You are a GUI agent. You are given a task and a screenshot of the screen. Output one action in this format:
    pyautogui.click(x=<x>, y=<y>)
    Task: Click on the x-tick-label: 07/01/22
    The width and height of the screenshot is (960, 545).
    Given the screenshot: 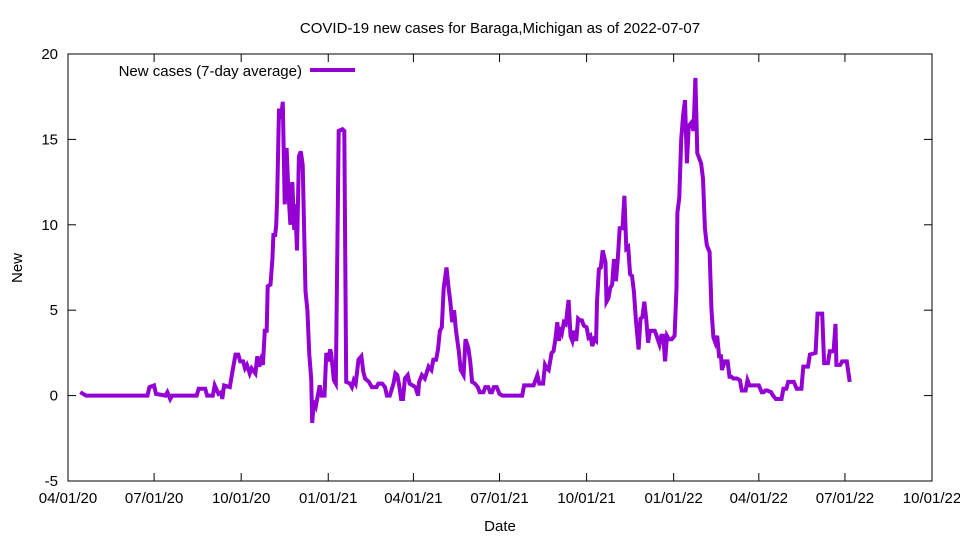 What is the action you would take?
    pyautogui.click(x=845, y=498)
    